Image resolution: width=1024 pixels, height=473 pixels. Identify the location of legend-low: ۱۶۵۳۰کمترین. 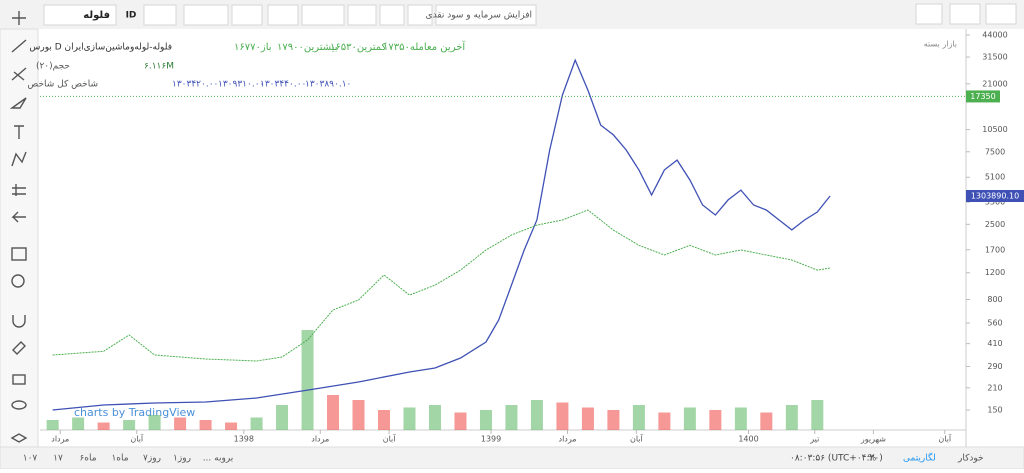
(358, 47).